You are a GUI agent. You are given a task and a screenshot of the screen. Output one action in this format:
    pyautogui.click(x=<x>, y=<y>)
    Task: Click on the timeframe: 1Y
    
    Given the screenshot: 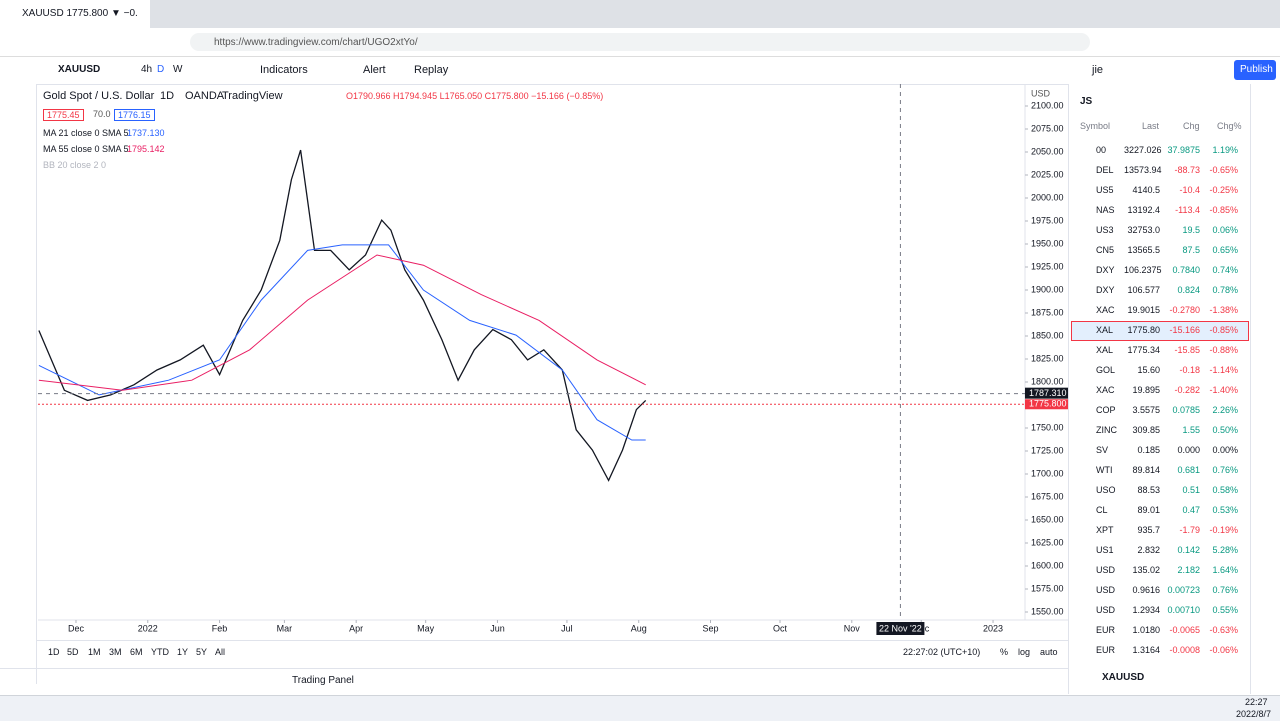 What is the action you would take?
    pyautogui.click(x=183, y=652)
    